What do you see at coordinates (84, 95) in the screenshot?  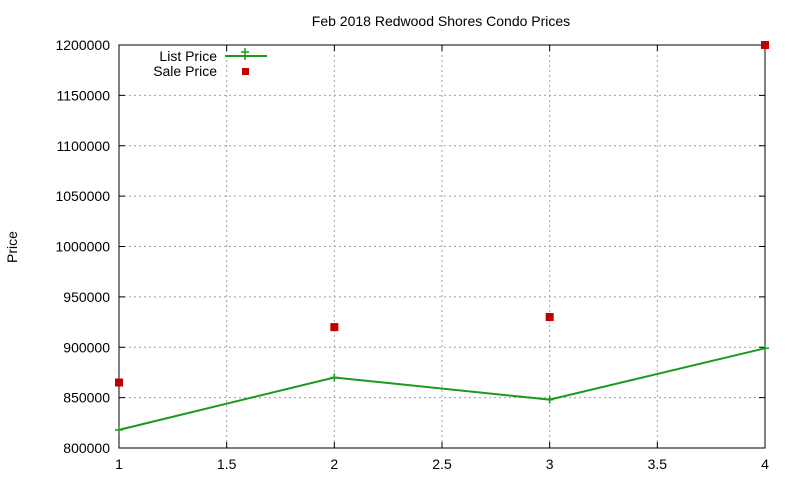 I see `y-tick-label: 1150000` at bounding box center [84, 95].